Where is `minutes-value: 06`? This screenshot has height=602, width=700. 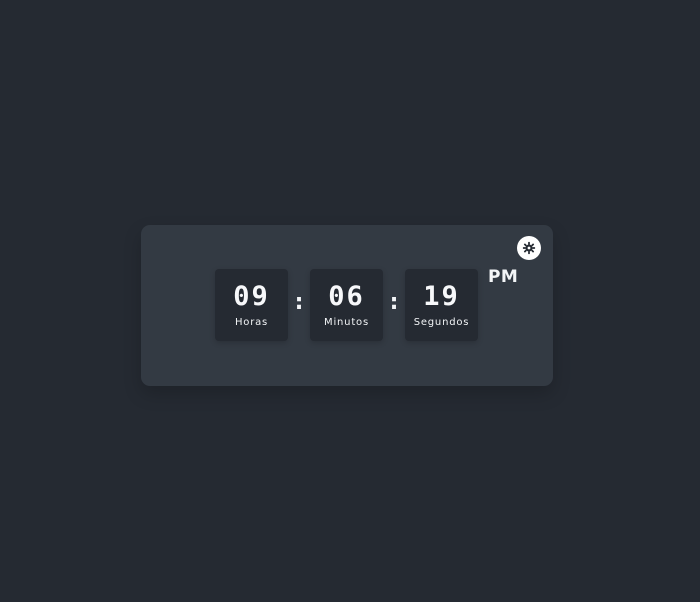
minutes-value: 06 is located at coordinates (346, 296).